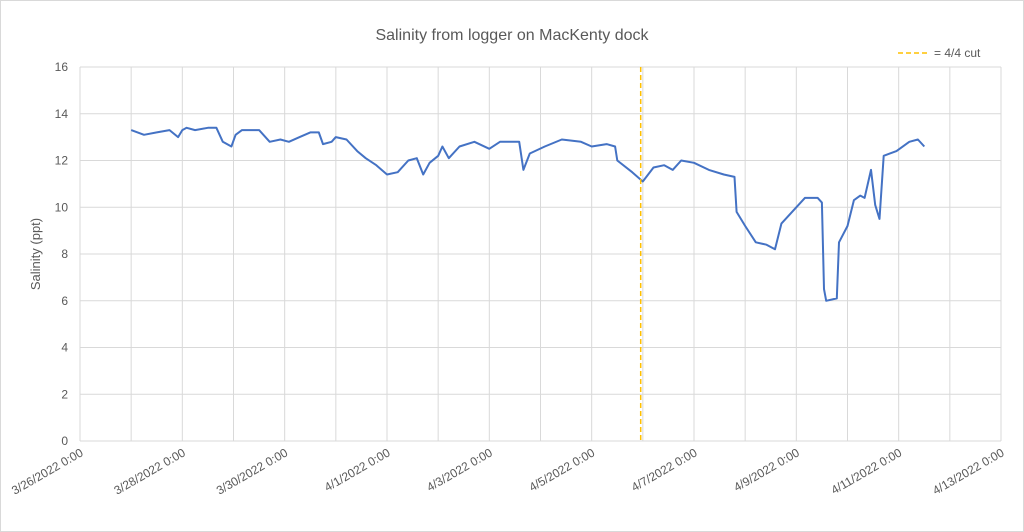 This screenshot has width=1024, height=532. I want to click on y-tick-label: 2, so click(64, 394).